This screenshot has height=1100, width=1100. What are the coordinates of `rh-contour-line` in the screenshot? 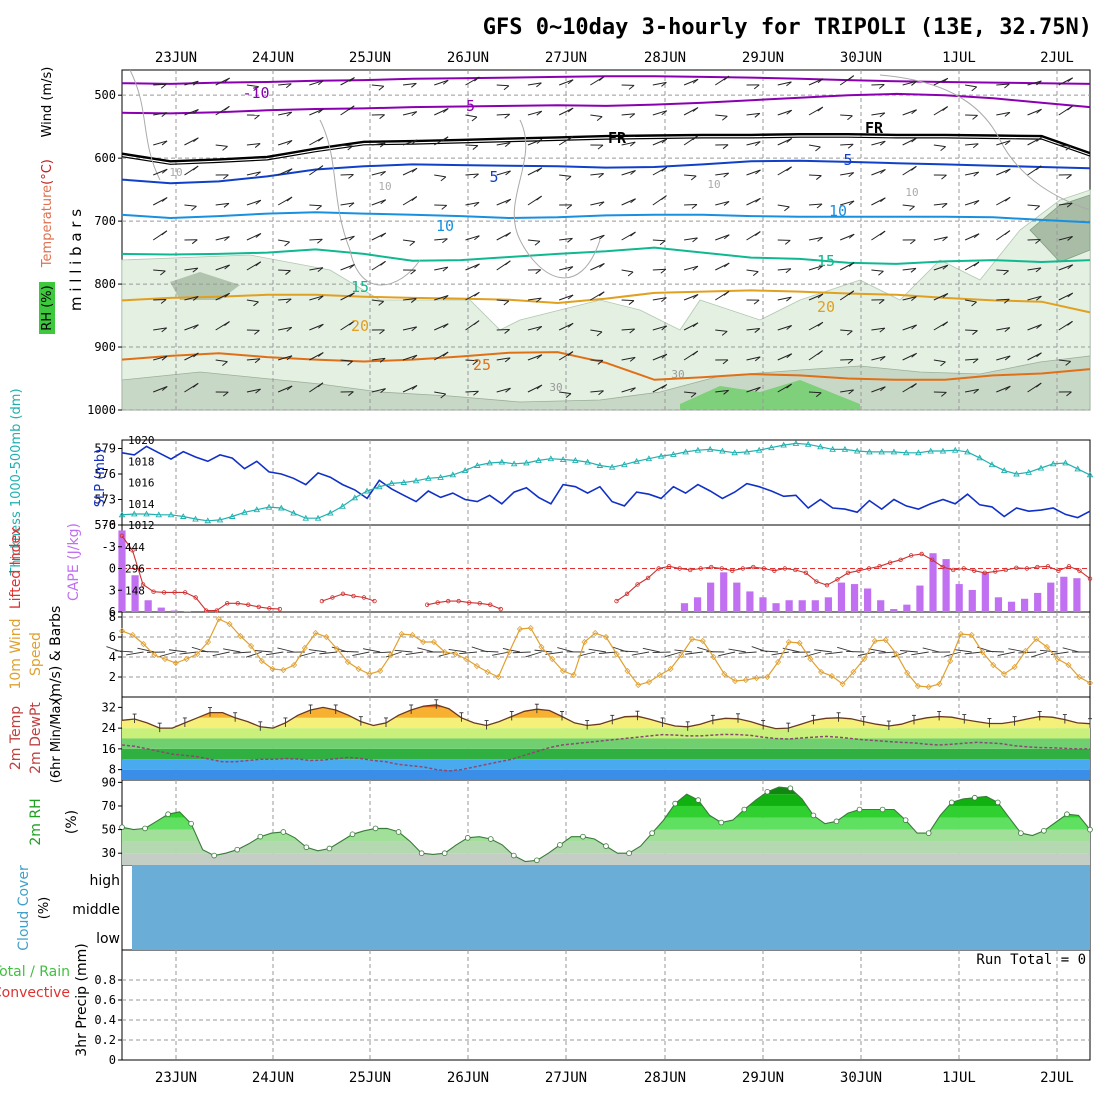 It's located at (985, 142).